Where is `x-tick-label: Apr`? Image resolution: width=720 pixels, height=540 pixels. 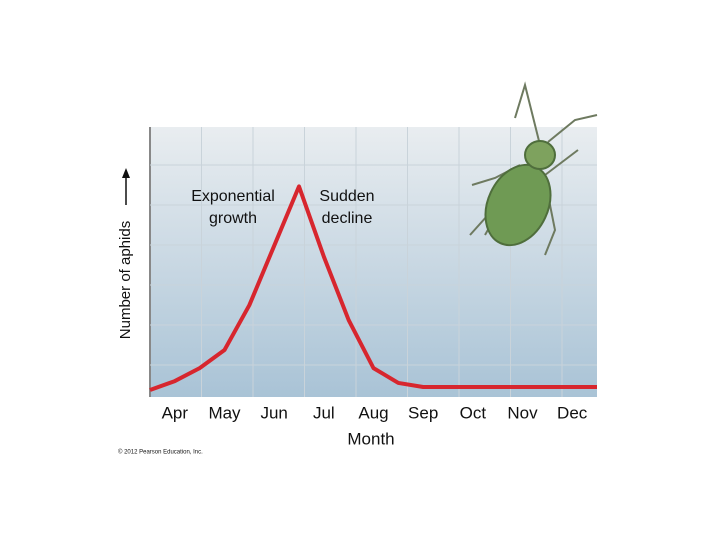
x-tick-label: Apr is located at coordinates (175, 412).